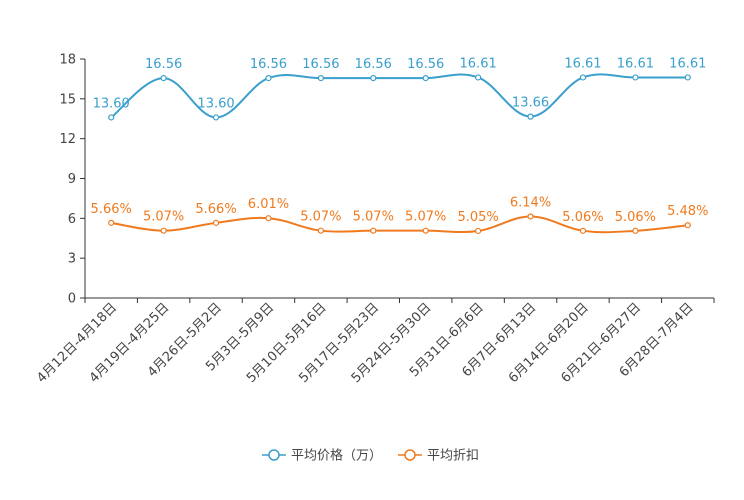 The image size is (744, 500). I want to click on legend-item-0: 平均价格（万）, so click(322, 456).